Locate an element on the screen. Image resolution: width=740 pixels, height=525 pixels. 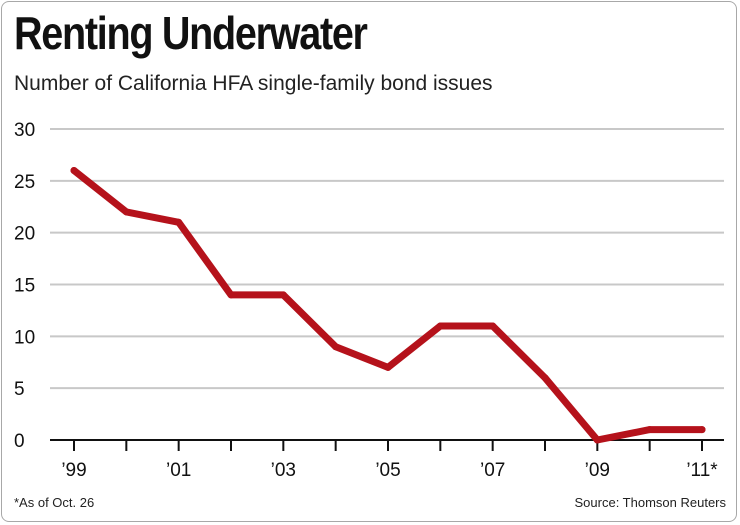
chart-title: Renting Underwater is located at coordinates (191, 33).